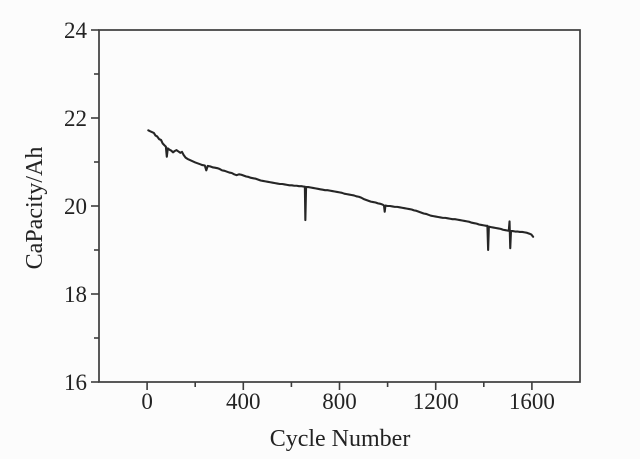 This screenshot has height=459, width=640. Describe the element at coordinates (532, 401) in the screenshot. I see `x-tick-label: 1600` at that location.